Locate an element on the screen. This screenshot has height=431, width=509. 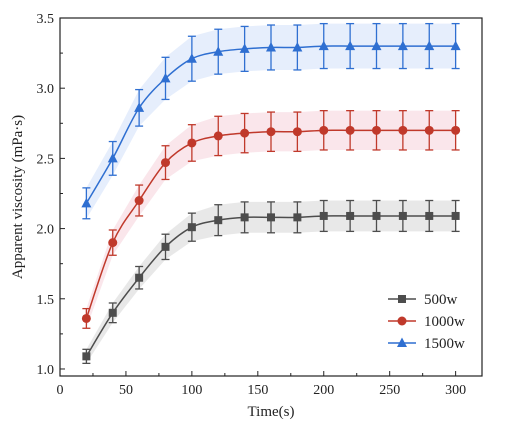
legend-label-1500w: 1500w is located at coordinates (444, 344).